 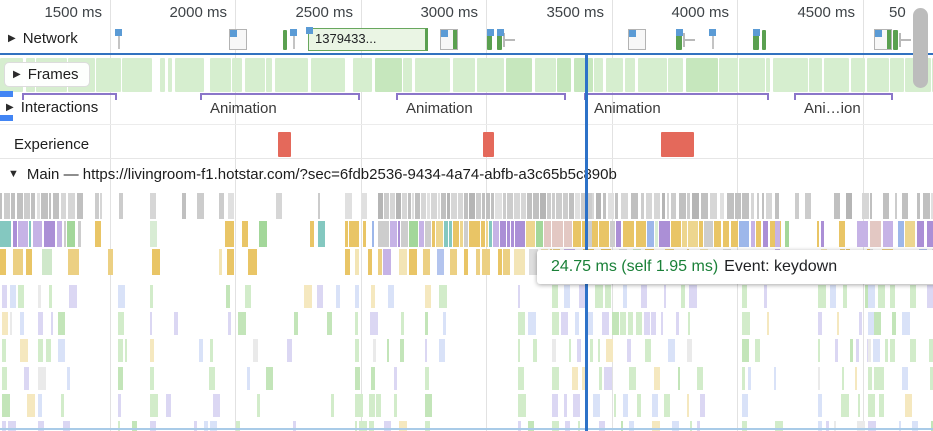 What do you see at coordinates (13, 173) in the screenshot?
I see `disclosure-triangle-down-icon: ▼` at bounding box center [13, 173].